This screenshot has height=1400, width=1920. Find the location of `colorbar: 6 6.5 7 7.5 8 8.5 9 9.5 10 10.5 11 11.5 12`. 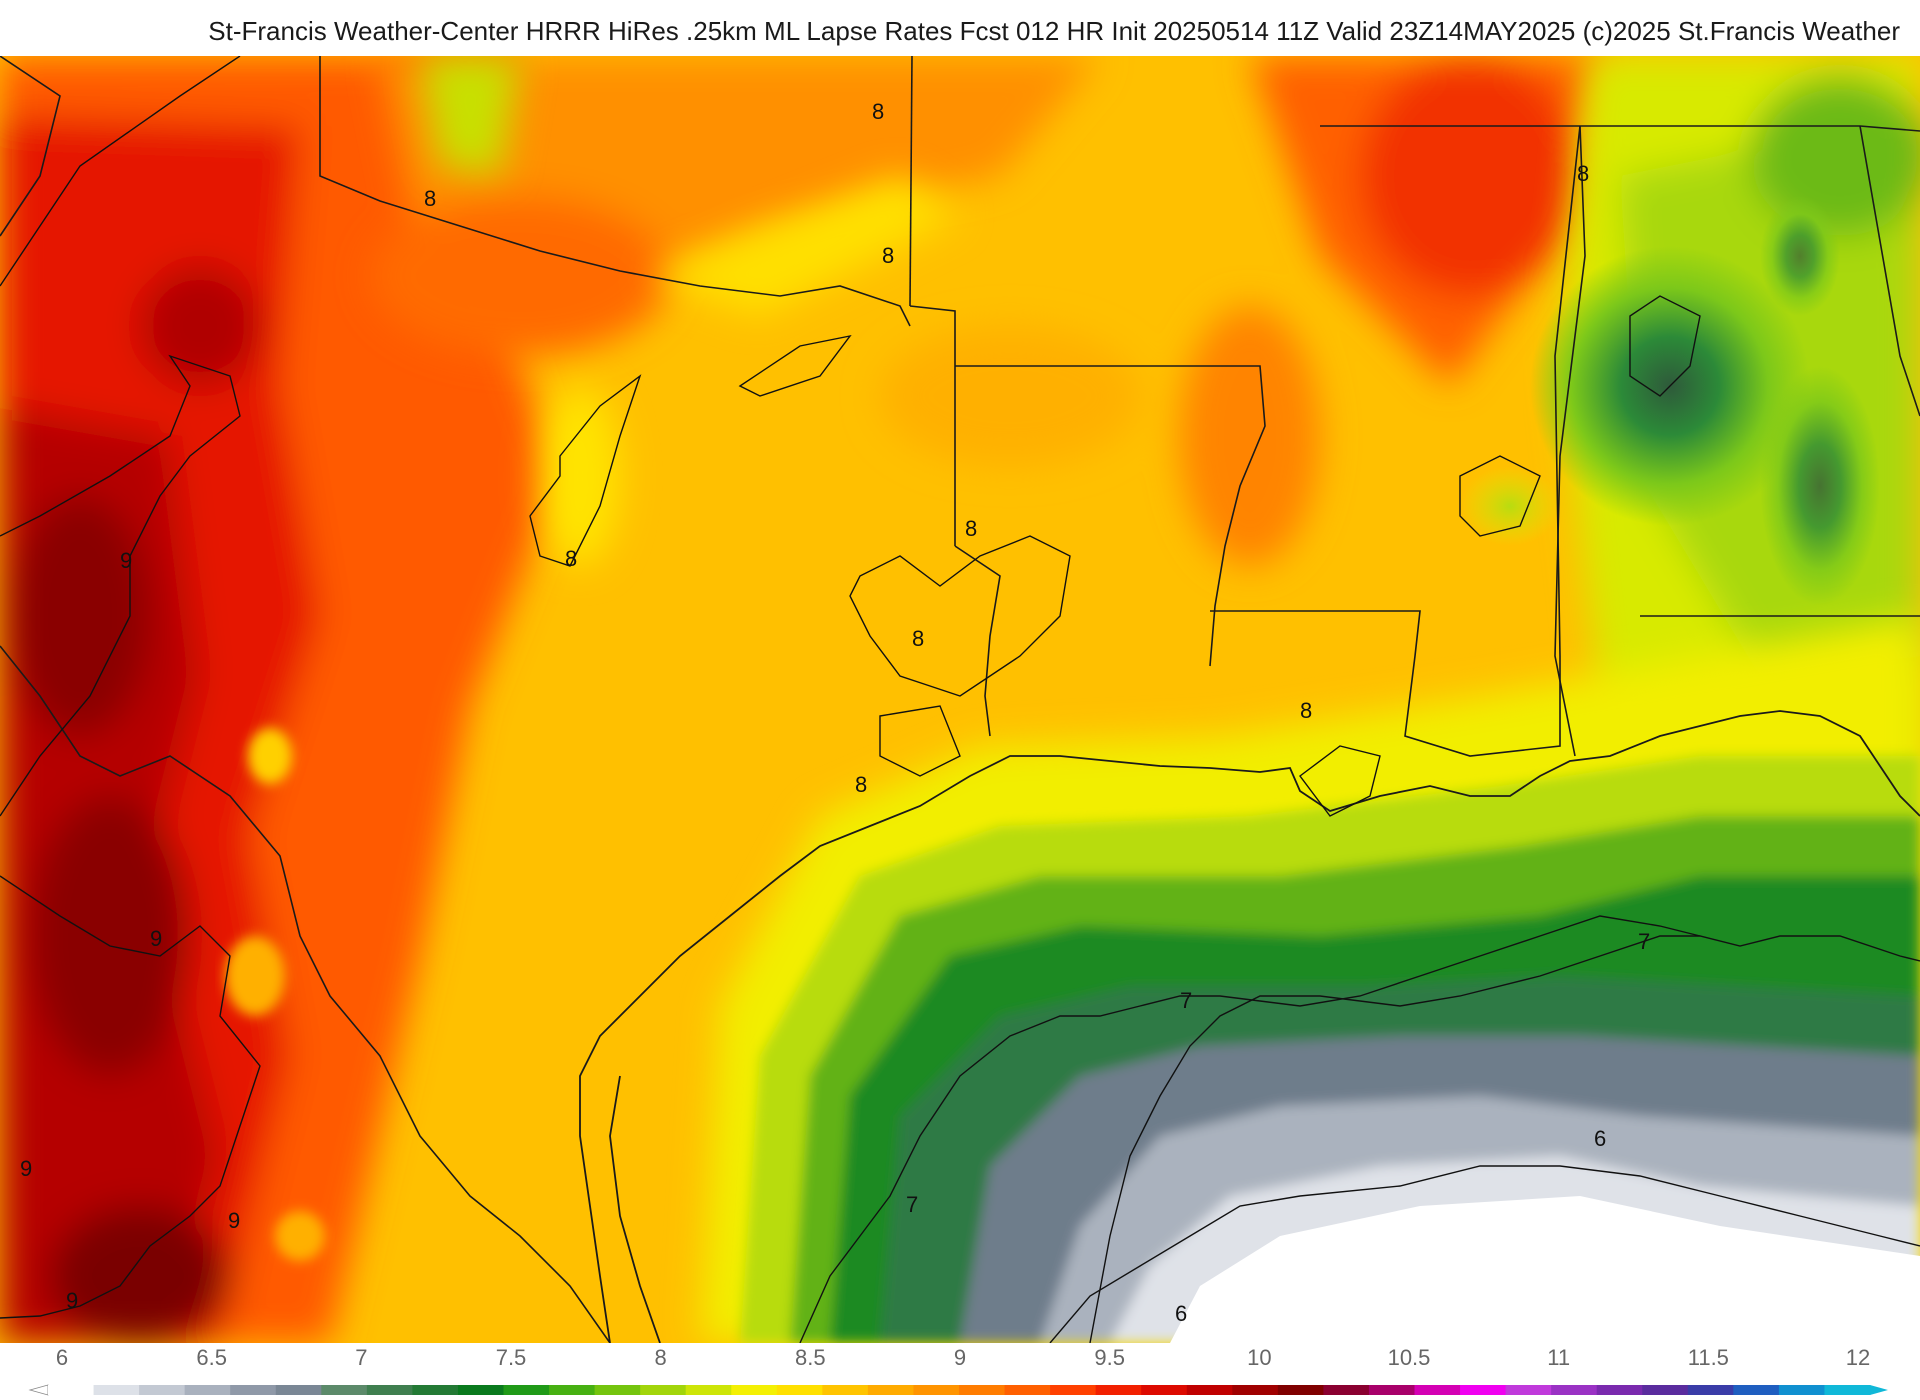

colorbar: 6 6.5 7 7.5 8 8.5 9 9.5 10 10.5 11 11.5 12 is located at coordinates (958, 1370).